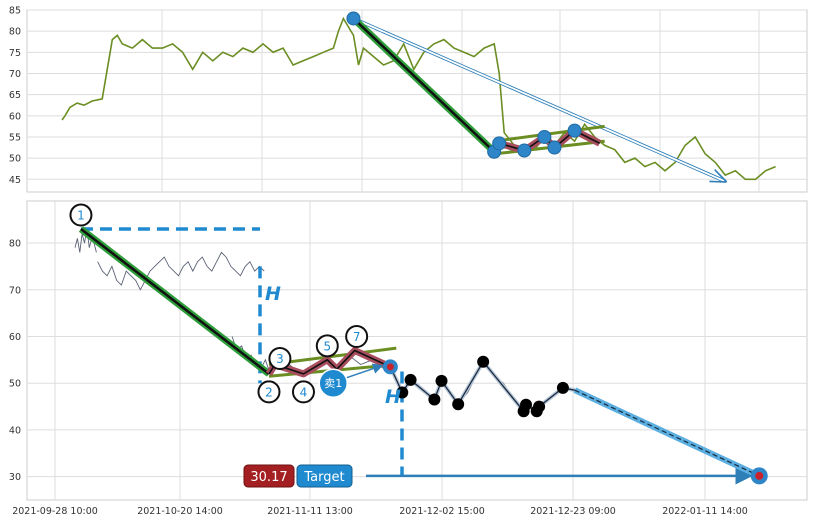 This screenshot has width=813, height=522. What do you see at coordinates (667, 433) in the screenshot?
I see `target-leg` at bounding box center [667, 433].